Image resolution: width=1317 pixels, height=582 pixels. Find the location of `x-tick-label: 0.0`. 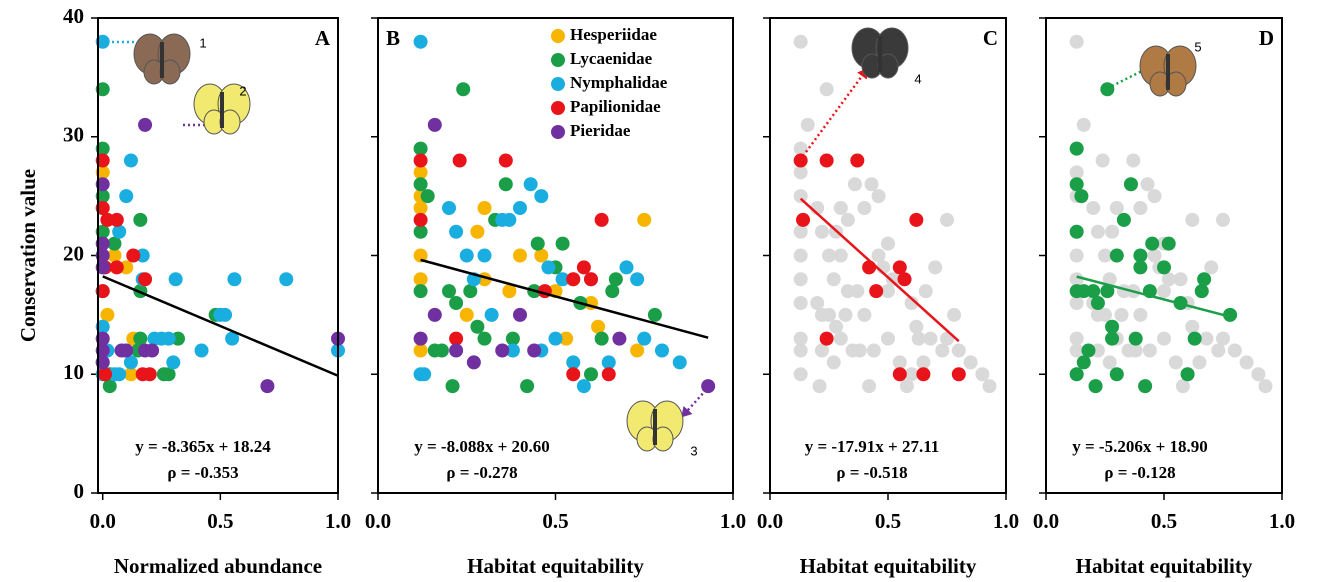

x-tick-label: 0.0 is located at coordinates (378, 521).